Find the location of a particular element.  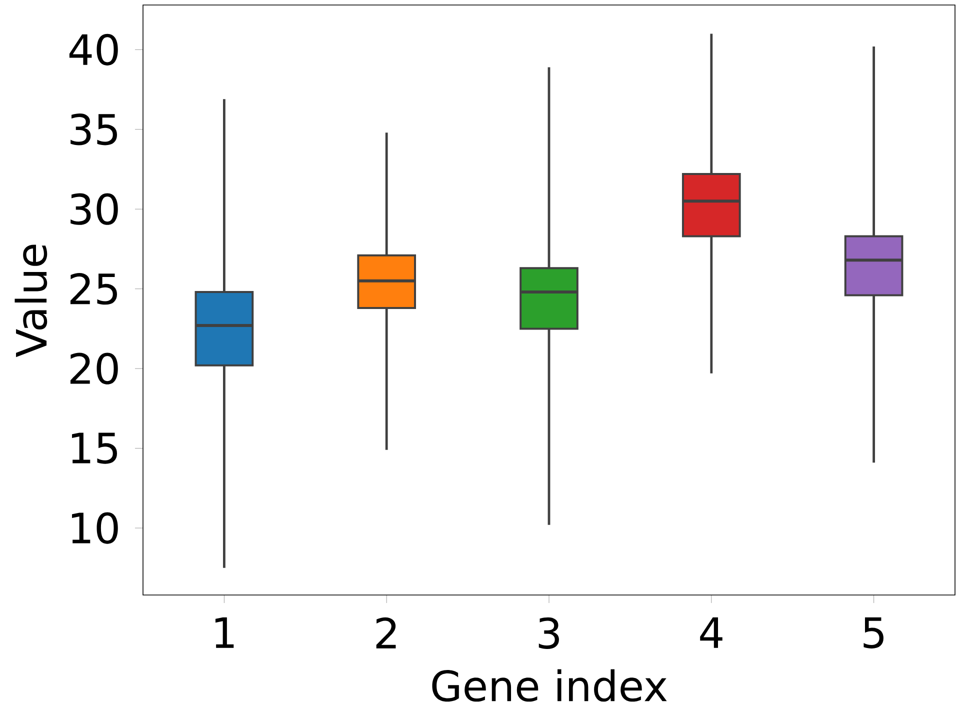

x-tick-label: 2 is located at coordinates (386, 632).